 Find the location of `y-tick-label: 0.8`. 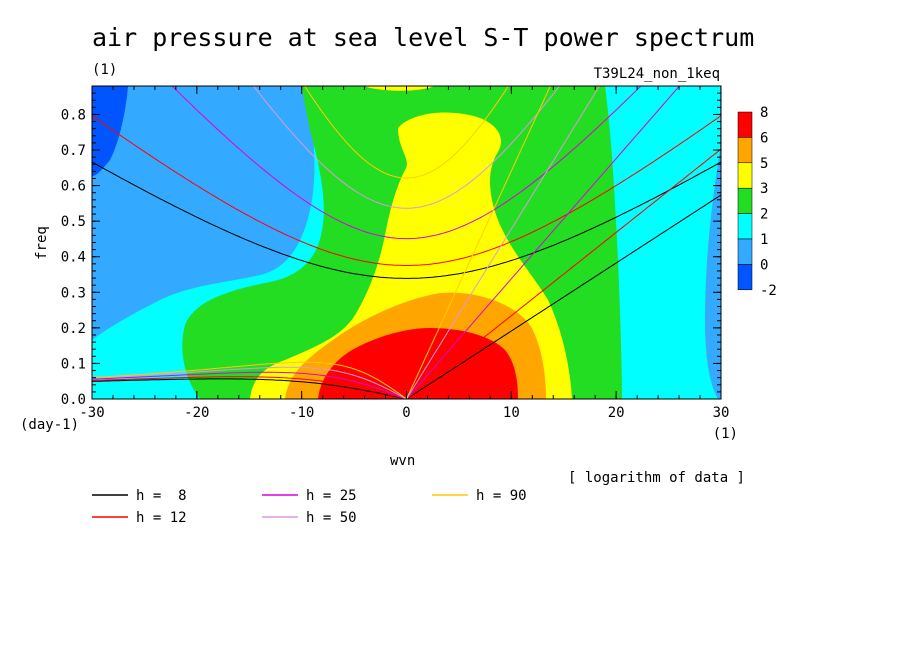

y-tick-label: 0.8 is located at coordinates (73, 115).